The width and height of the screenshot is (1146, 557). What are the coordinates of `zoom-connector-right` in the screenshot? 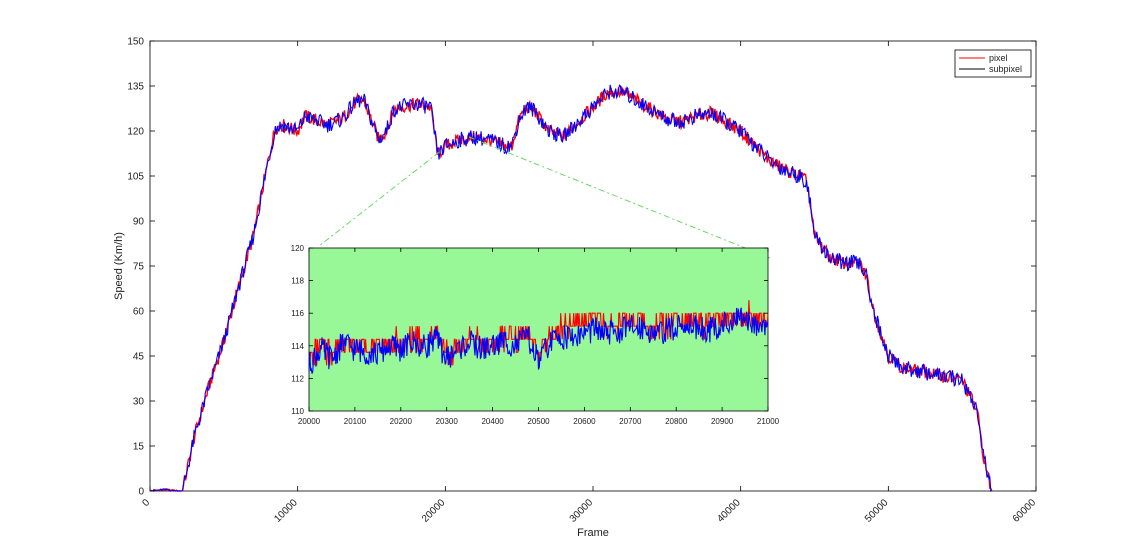 It's located at (619, 197).